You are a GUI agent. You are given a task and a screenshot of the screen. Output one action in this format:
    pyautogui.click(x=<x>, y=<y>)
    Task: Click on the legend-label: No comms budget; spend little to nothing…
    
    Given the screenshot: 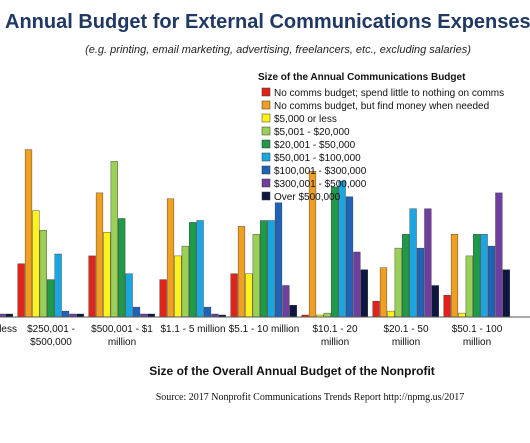 What is the action you would take?
    pyautogui.click(x=389, y=93)
    